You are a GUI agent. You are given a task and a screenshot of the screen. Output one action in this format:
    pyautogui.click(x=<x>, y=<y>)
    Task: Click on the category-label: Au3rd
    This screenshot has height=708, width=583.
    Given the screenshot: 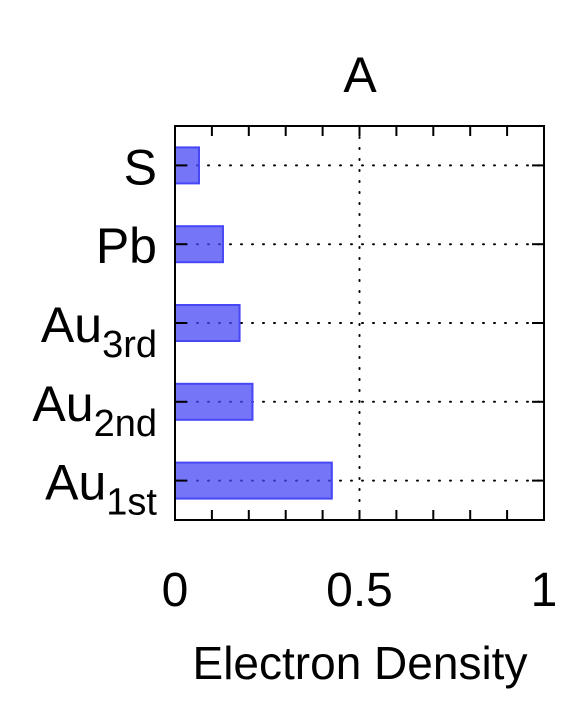 What is the action you would take?
    pyautogui.click(x=99, y=331)
    